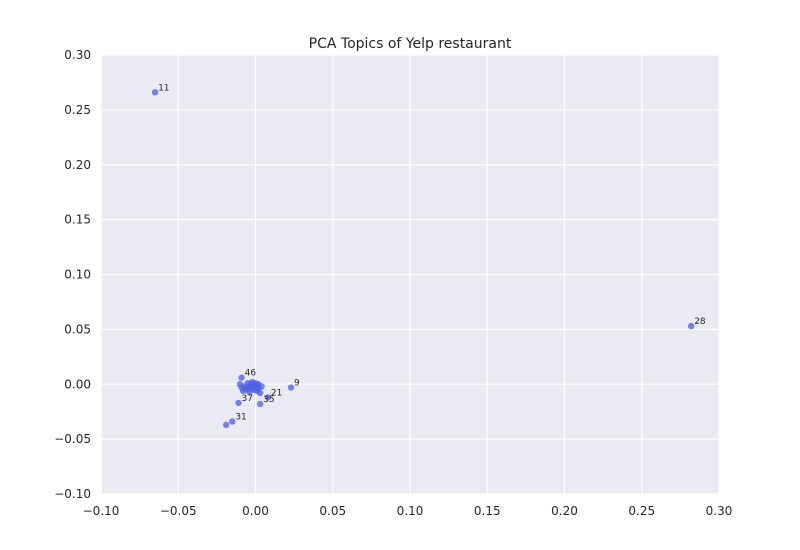 This screenshot has width=800, height=550. I want to click on x-tick-label: 0.20, so click(564, 511).